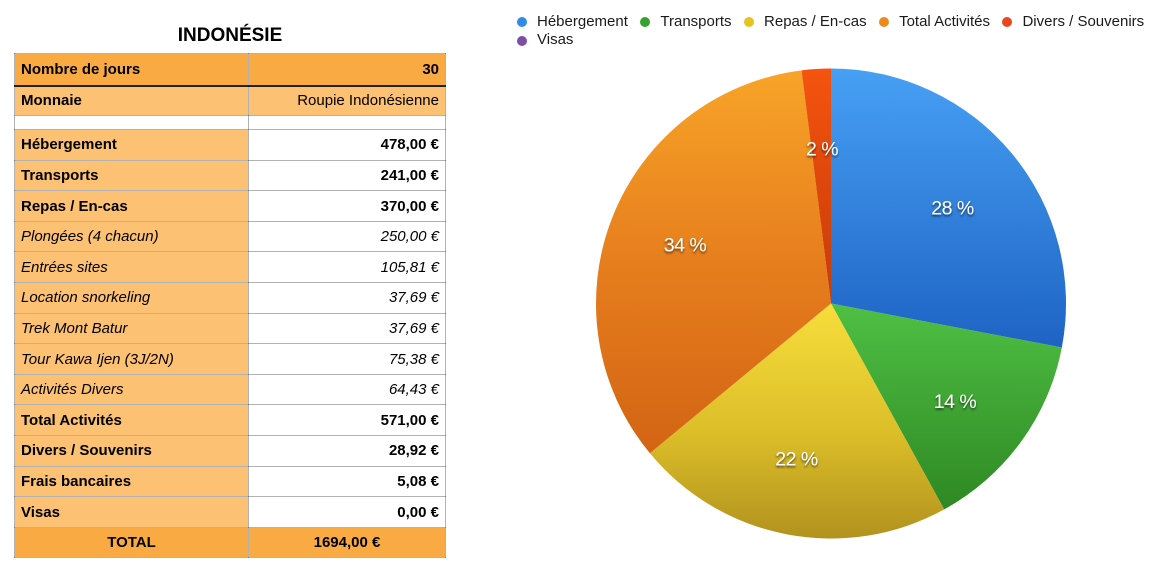 The width and height of the screenshot is (1152, 582). I want to click on svg-text: 28 %, so click(952, 209).